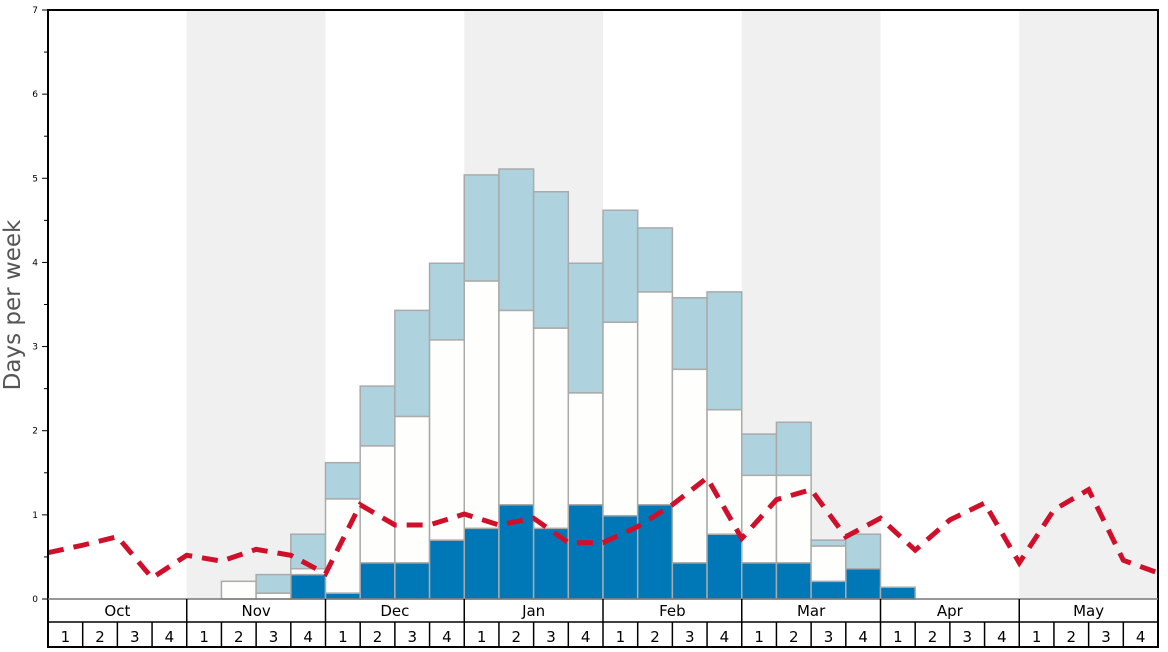 The width and height of the screenshot is (1168, 652). What do you see at coordinates (35, 516) in the screenshot?
I see `y-tick-label: 1` at bounding box center [35, 516].